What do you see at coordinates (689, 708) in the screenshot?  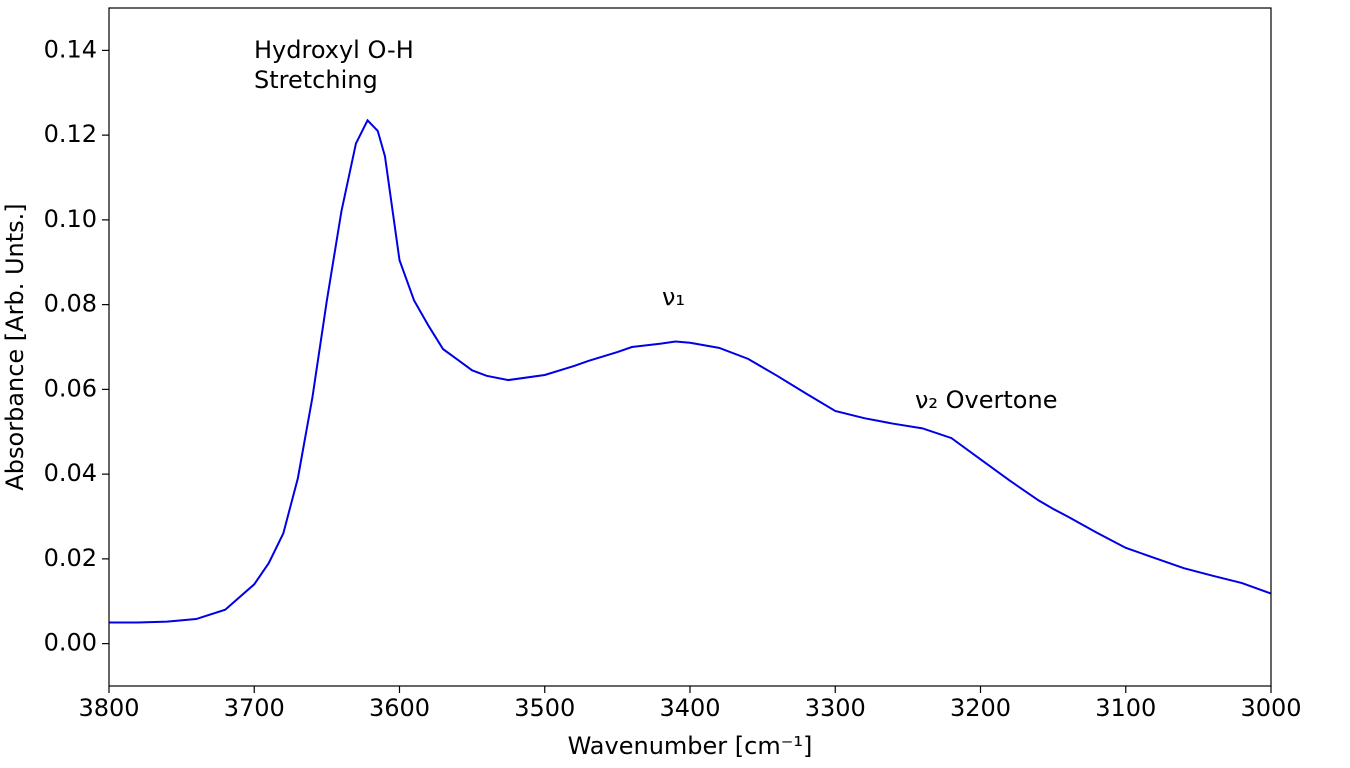 I see `x-tick-label: 3400` at bounding box center [689, 708].